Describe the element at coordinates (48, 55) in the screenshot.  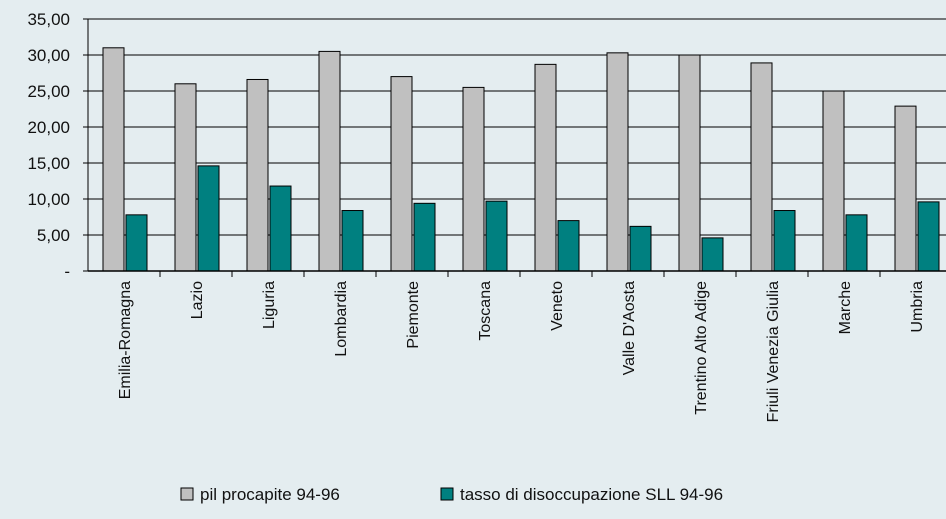
I see `y-tick-label: 30,00` at that location.